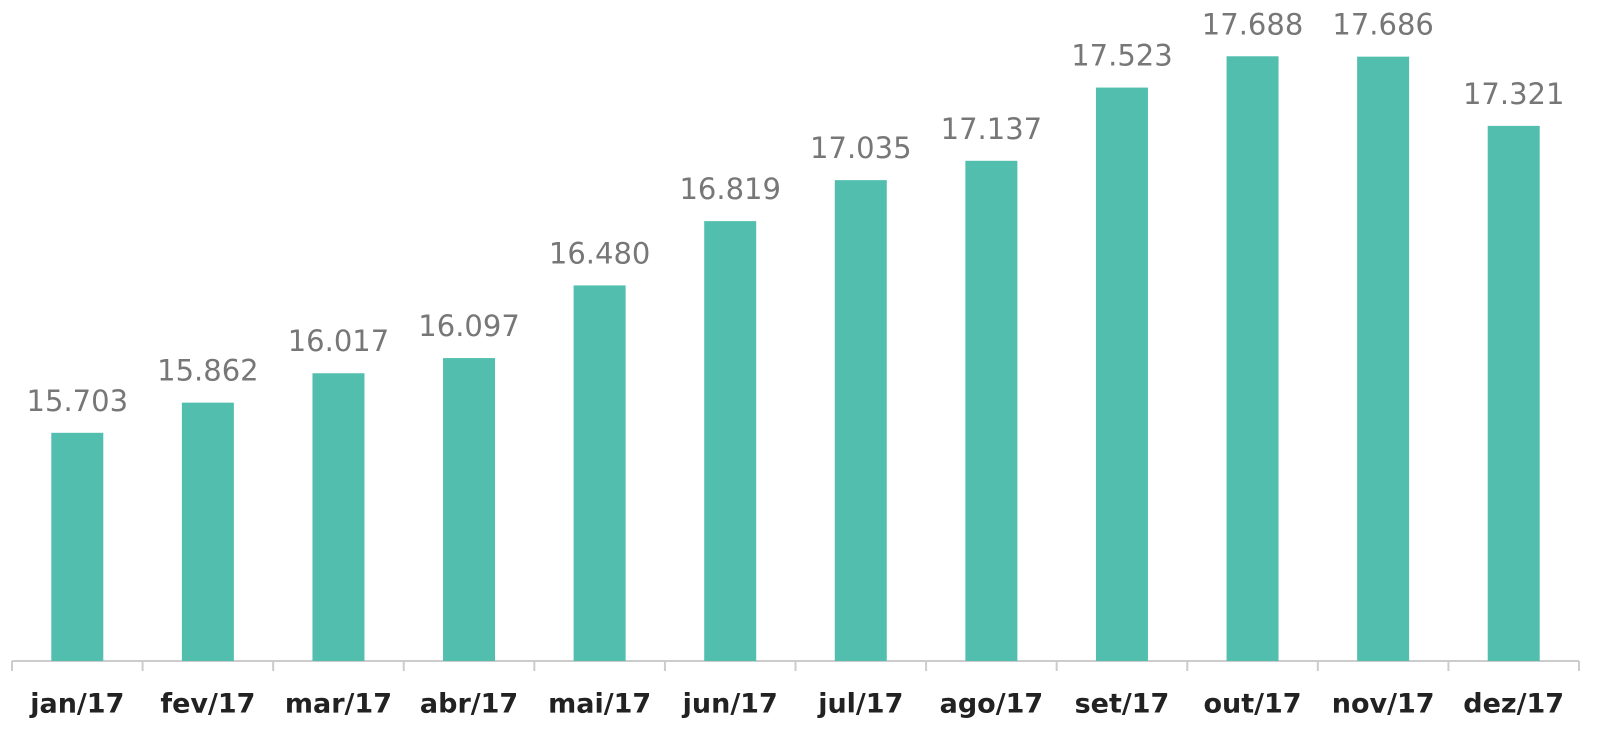 This screenshot has height=743, width=1614. I want to click on x-tick-label: abr/17, so click(469, 704).